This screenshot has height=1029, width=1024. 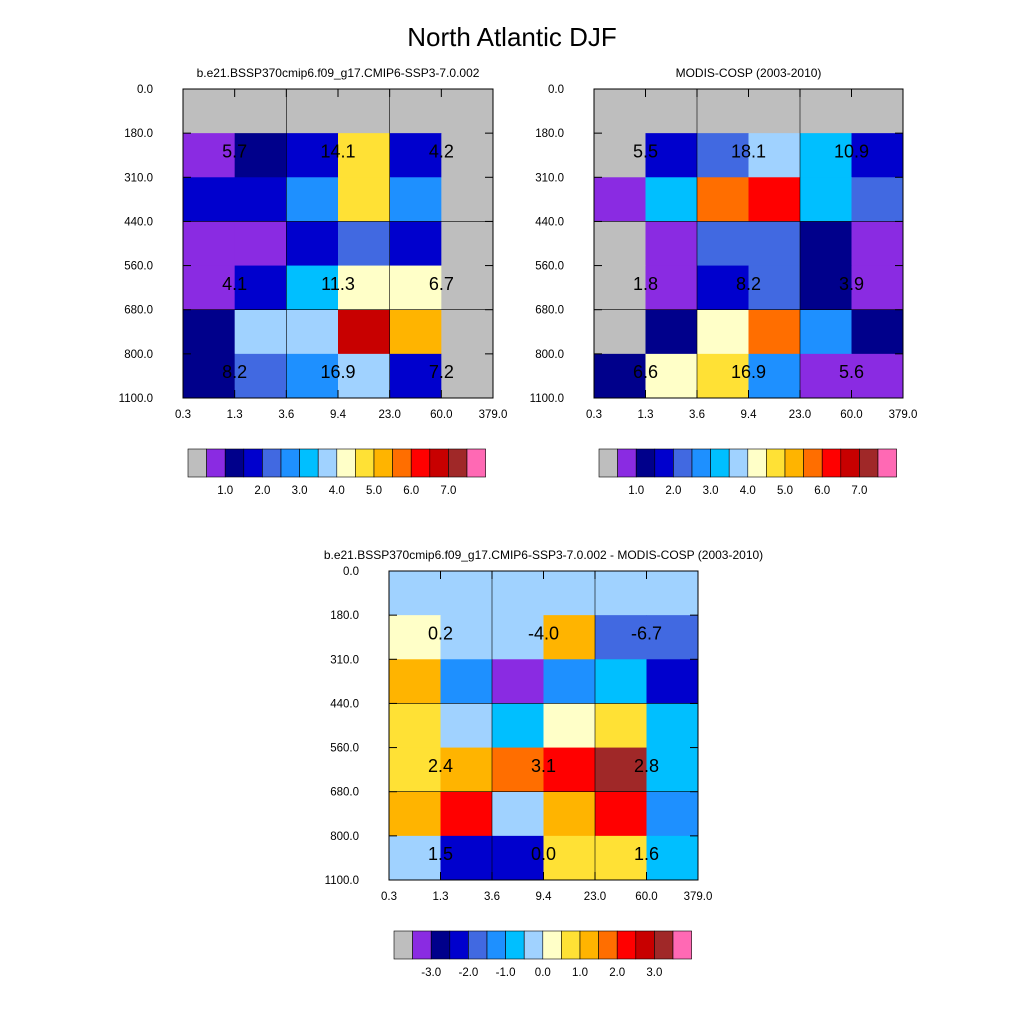 I want to click on x-tick-label: 0.3, so click(x=389, y=897).